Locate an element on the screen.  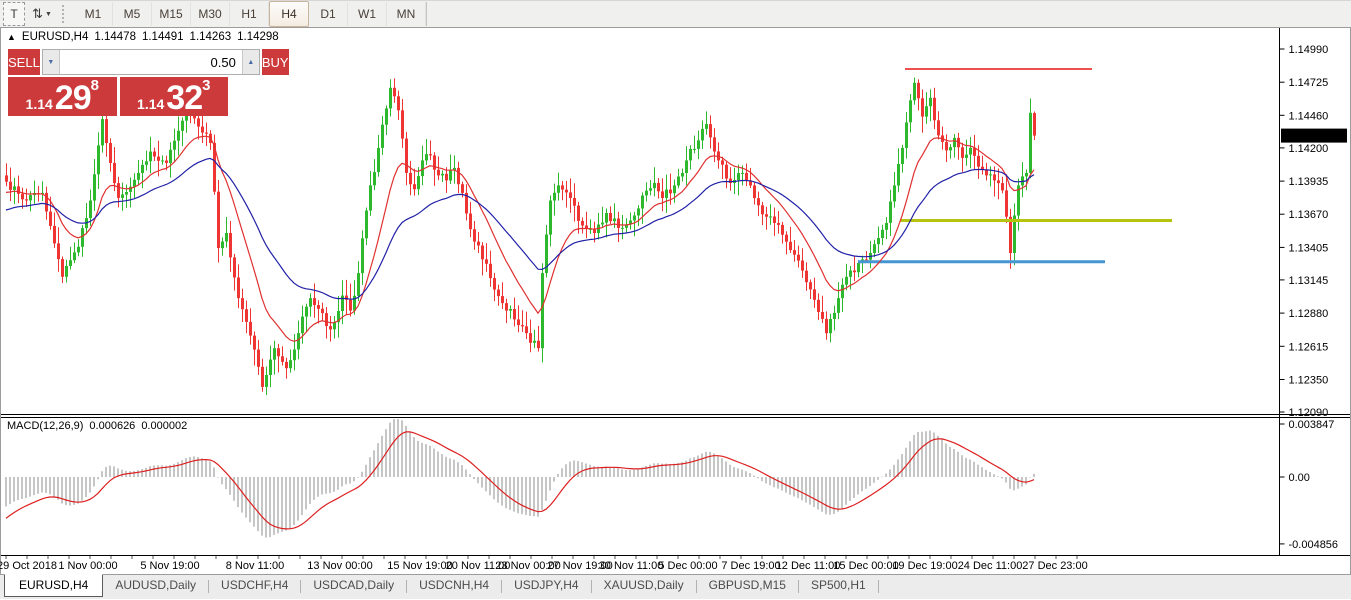
timeframe-w1-button: W1 is located at coordinates (367, 14).